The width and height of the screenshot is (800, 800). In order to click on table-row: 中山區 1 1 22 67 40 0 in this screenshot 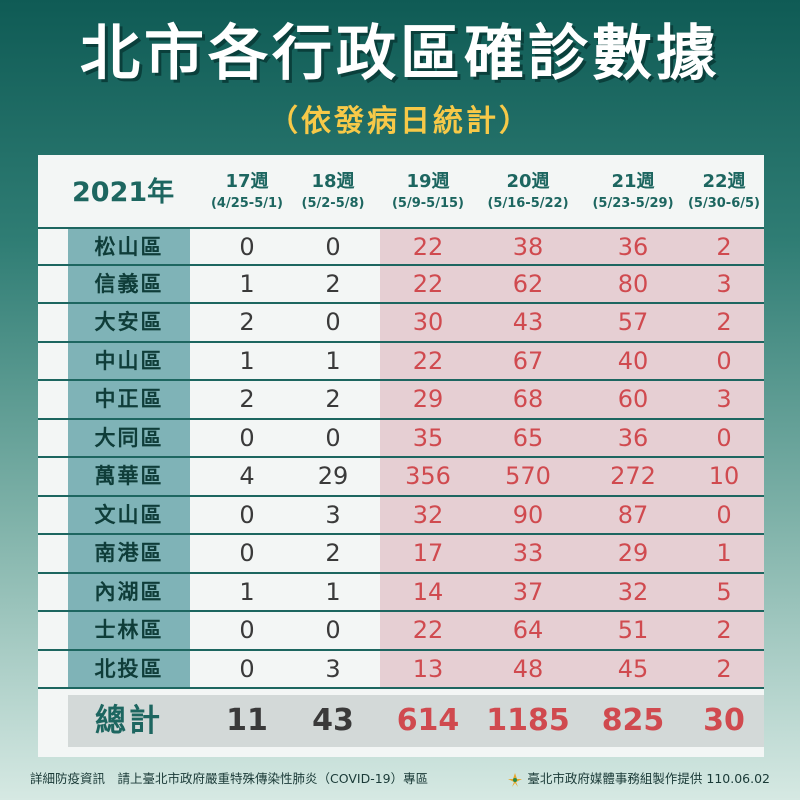, I will do `click(401, 361)`.